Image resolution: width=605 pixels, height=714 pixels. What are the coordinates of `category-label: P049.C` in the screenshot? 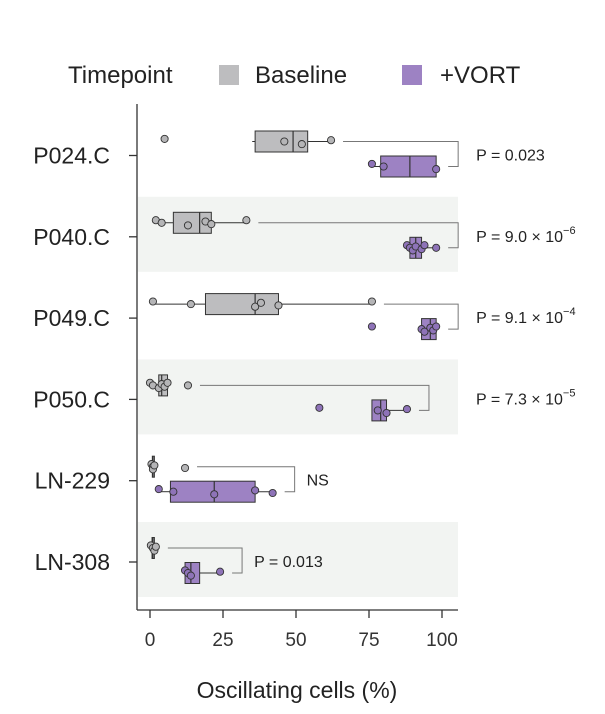 It's located at (71, 318).